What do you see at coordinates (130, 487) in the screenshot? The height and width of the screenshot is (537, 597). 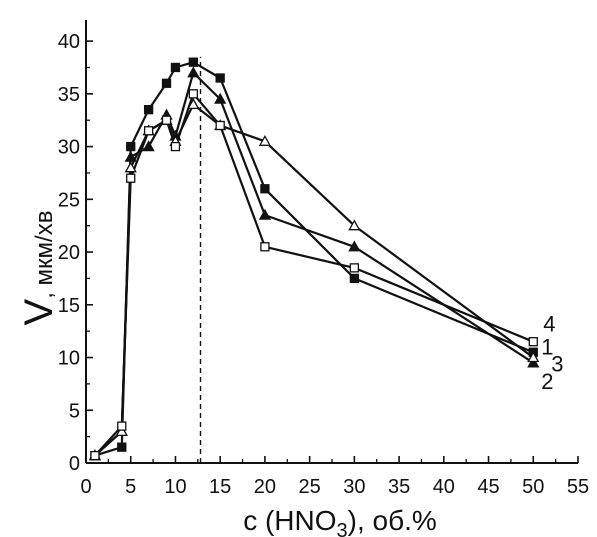 I see `x-tick-label: 5` at bounding box center [130, 487].